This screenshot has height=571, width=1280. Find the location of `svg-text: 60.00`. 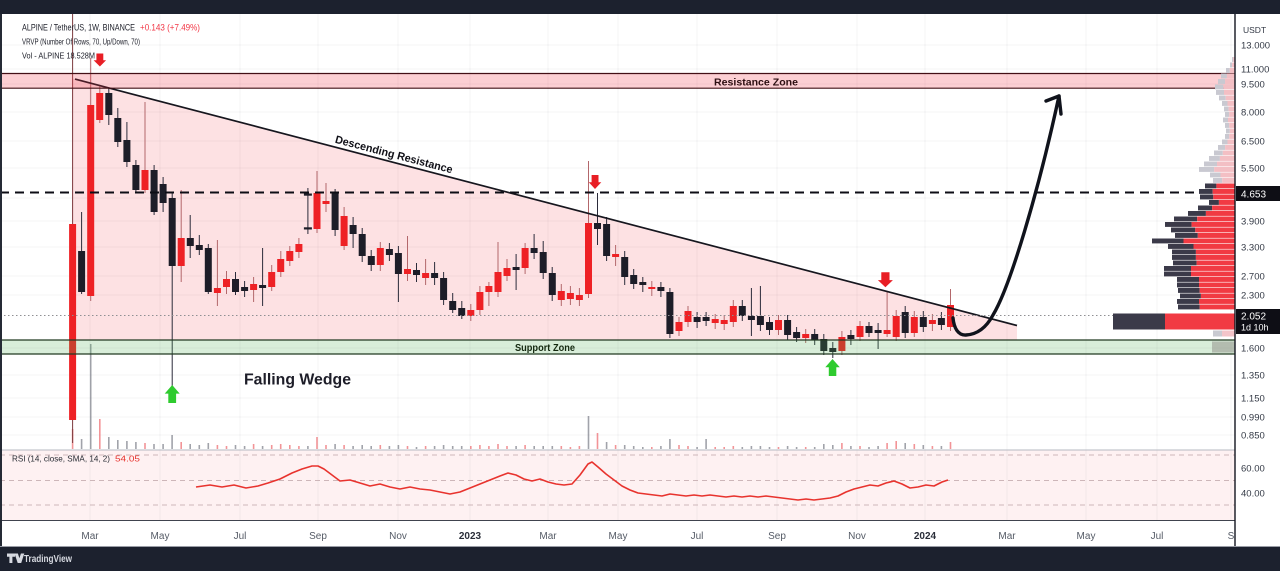

svg-text: 60.00 is located at coordinates (1253, 469).